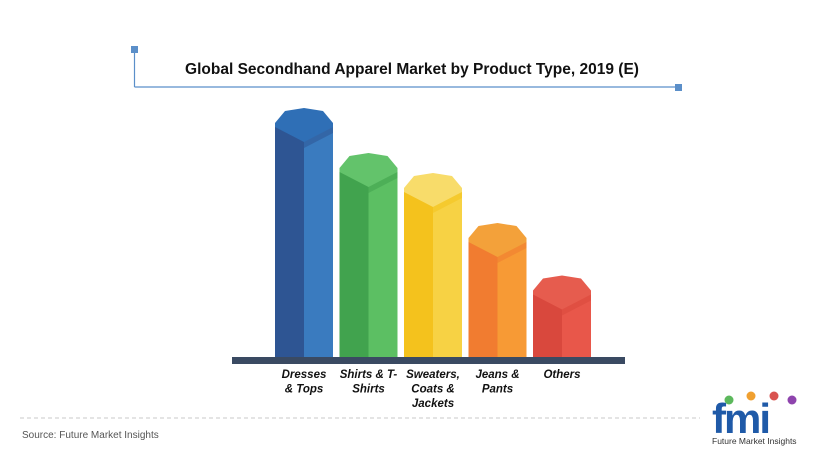 This screenshot has width=820, height=461. I want to click on category-label-line: Pants, so click(497, 390).